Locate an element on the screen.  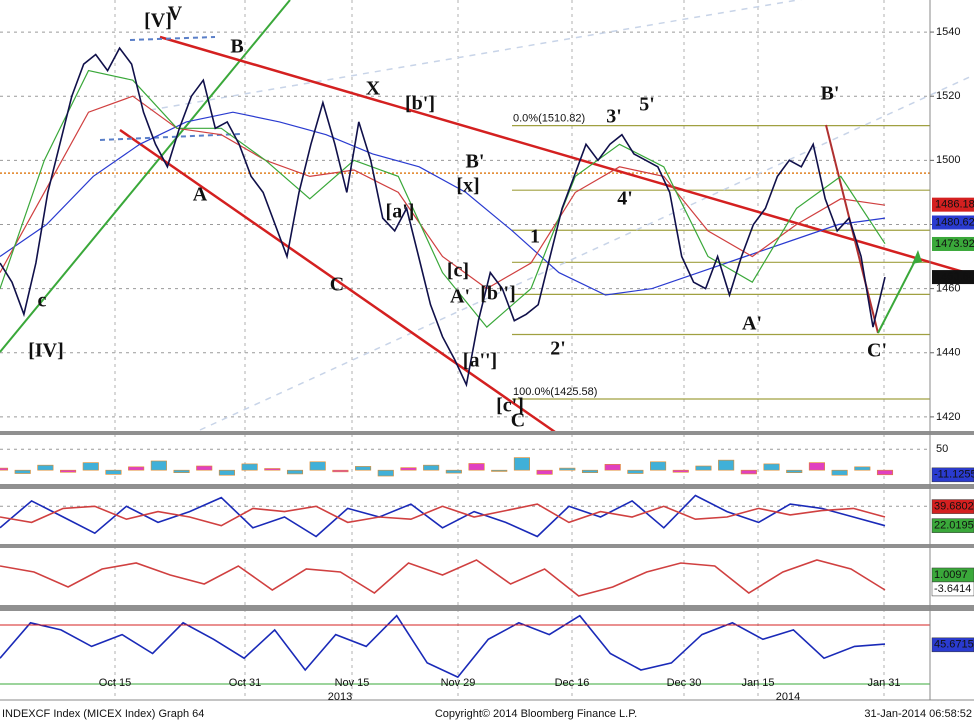
x-tick-label: Jan 31 is located at coordinates (883, 683).